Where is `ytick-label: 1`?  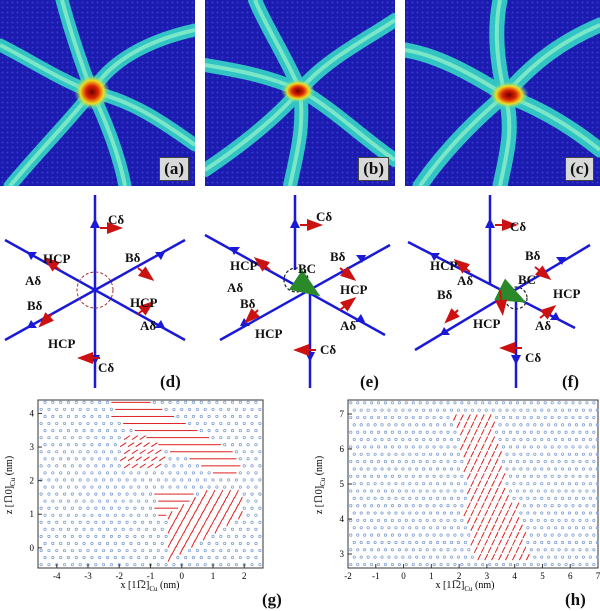 ytick-label: 1 is located at coordinates (32, 514).